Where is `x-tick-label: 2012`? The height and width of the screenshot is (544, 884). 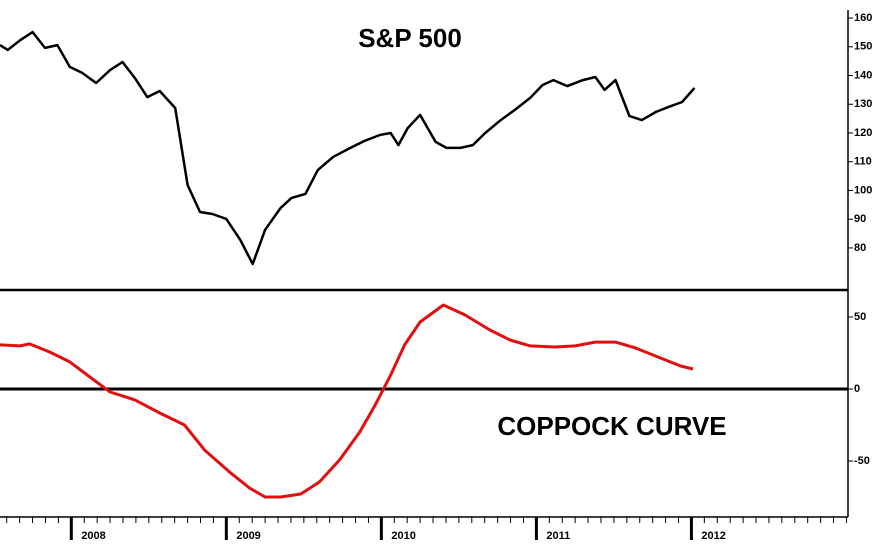
x-tick-label: 2012 is located at coordinates (713, 536).